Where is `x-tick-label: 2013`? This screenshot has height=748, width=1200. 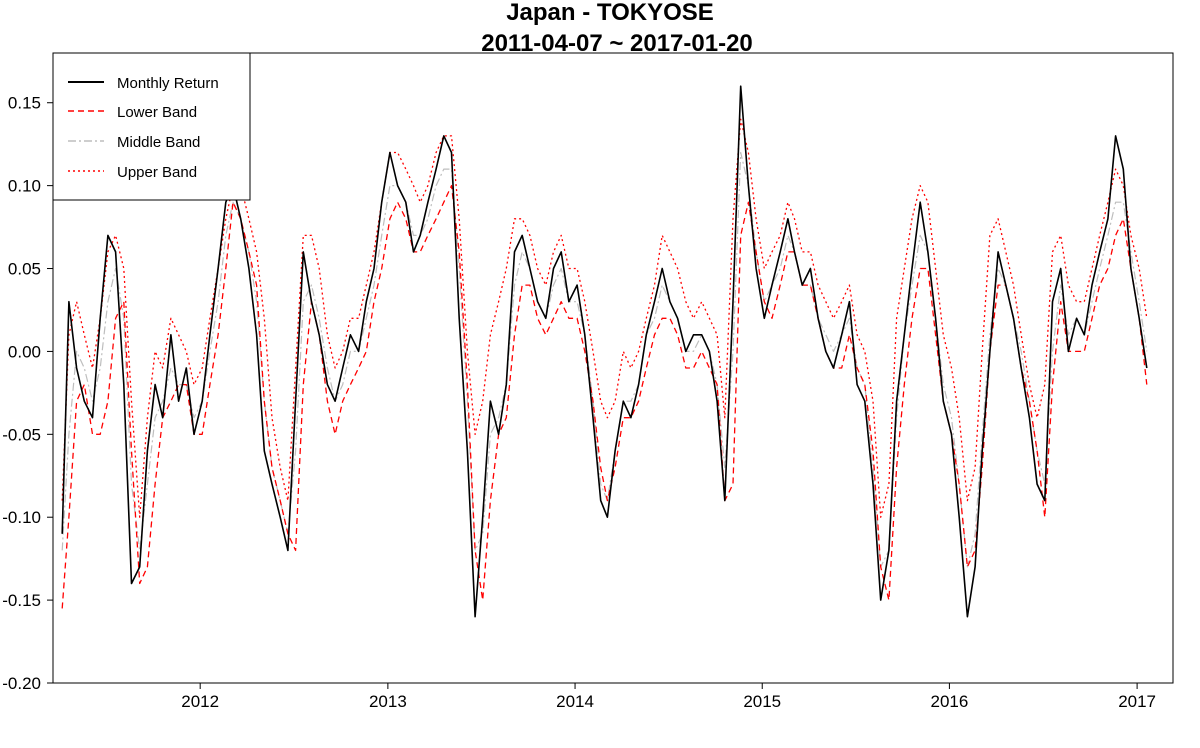
x-tick-label: 2013 is located at coordinates (388, 701).